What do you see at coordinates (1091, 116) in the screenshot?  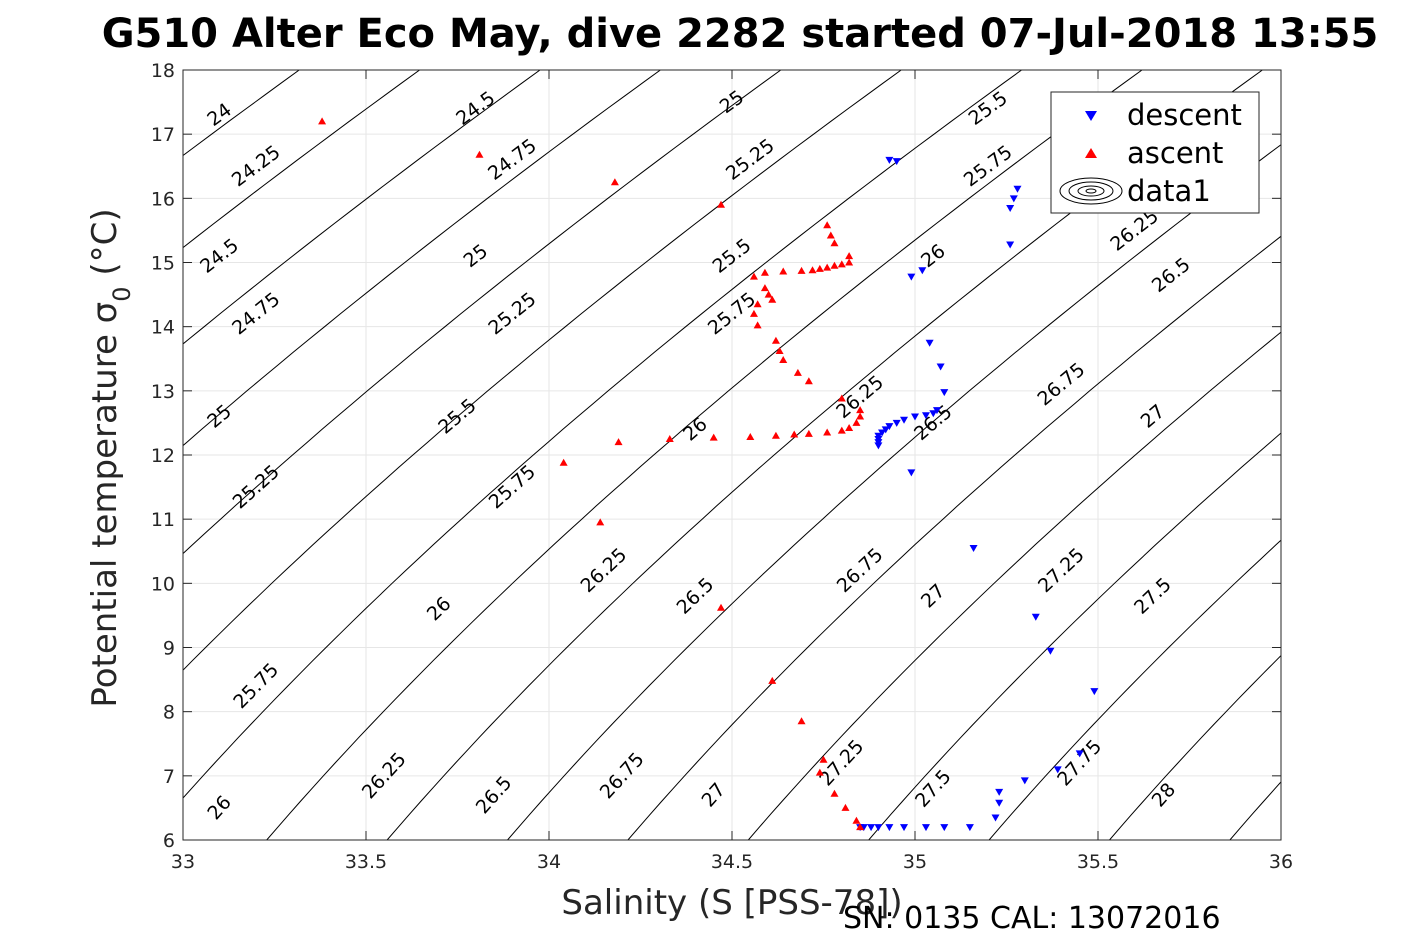 I see `legend-marker-descent` at bounding box center [1091, 116].